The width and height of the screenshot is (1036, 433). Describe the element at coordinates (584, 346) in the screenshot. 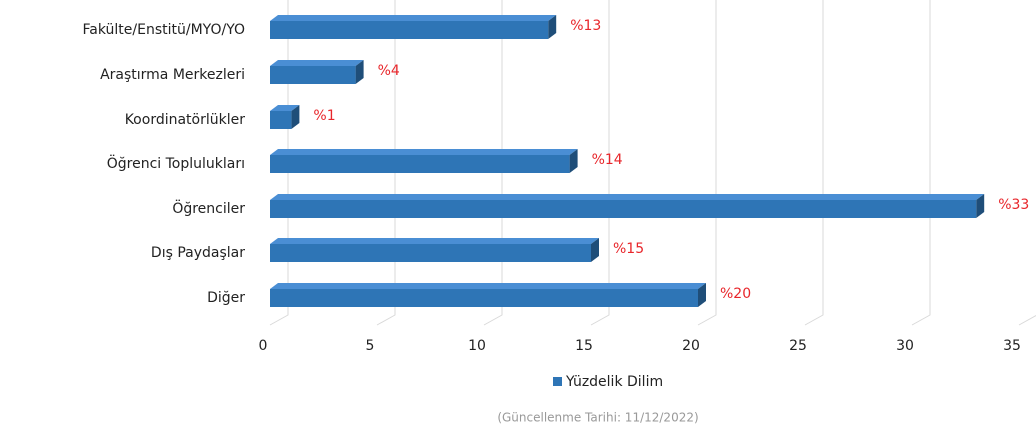

I see `x-tick-label: 15` at that location.